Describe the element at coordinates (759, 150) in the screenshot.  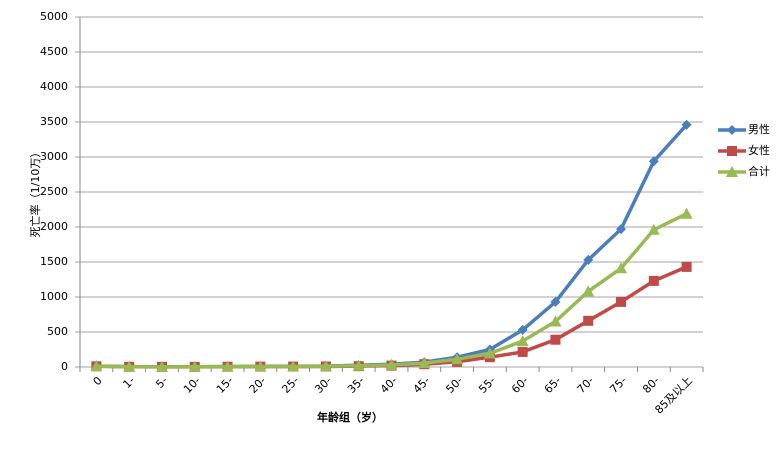
I see `legend-label: 女性` at that location.